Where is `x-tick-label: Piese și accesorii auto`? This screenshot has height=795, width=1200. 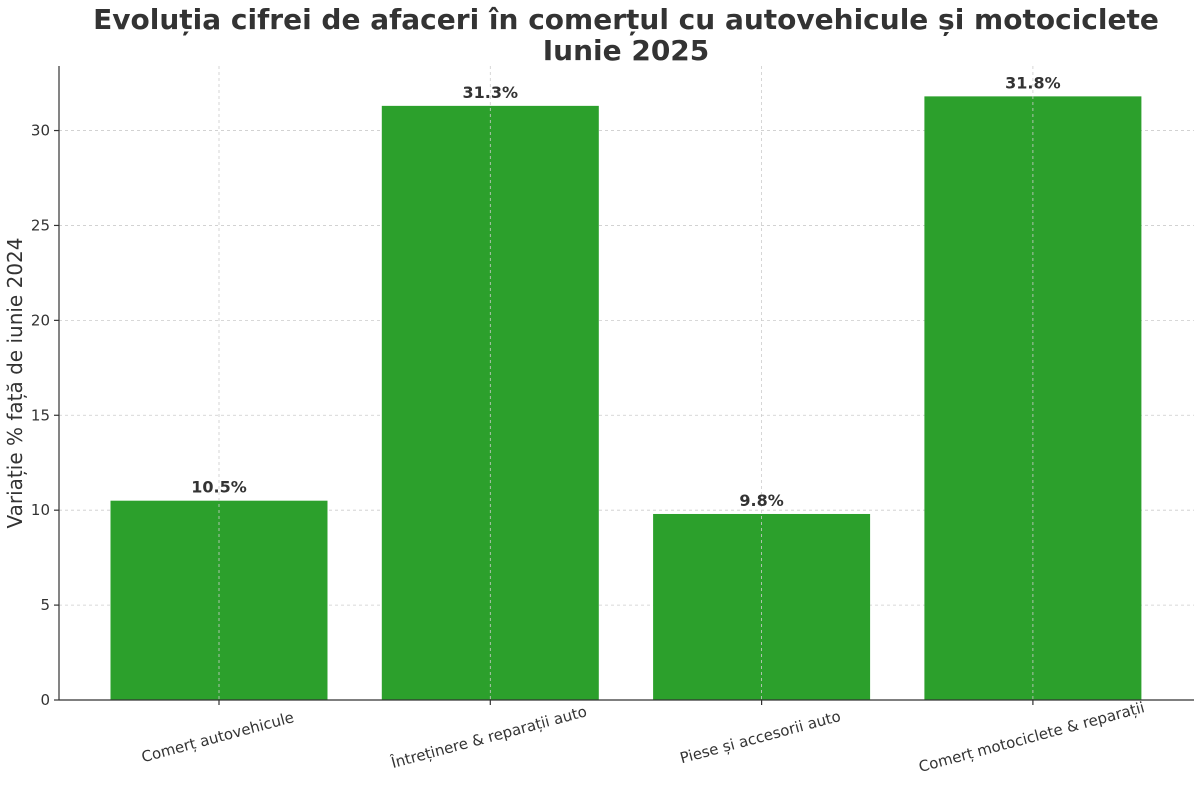 x-tick-label: Piese și accesorii auto is located at coordinates (760, 737).